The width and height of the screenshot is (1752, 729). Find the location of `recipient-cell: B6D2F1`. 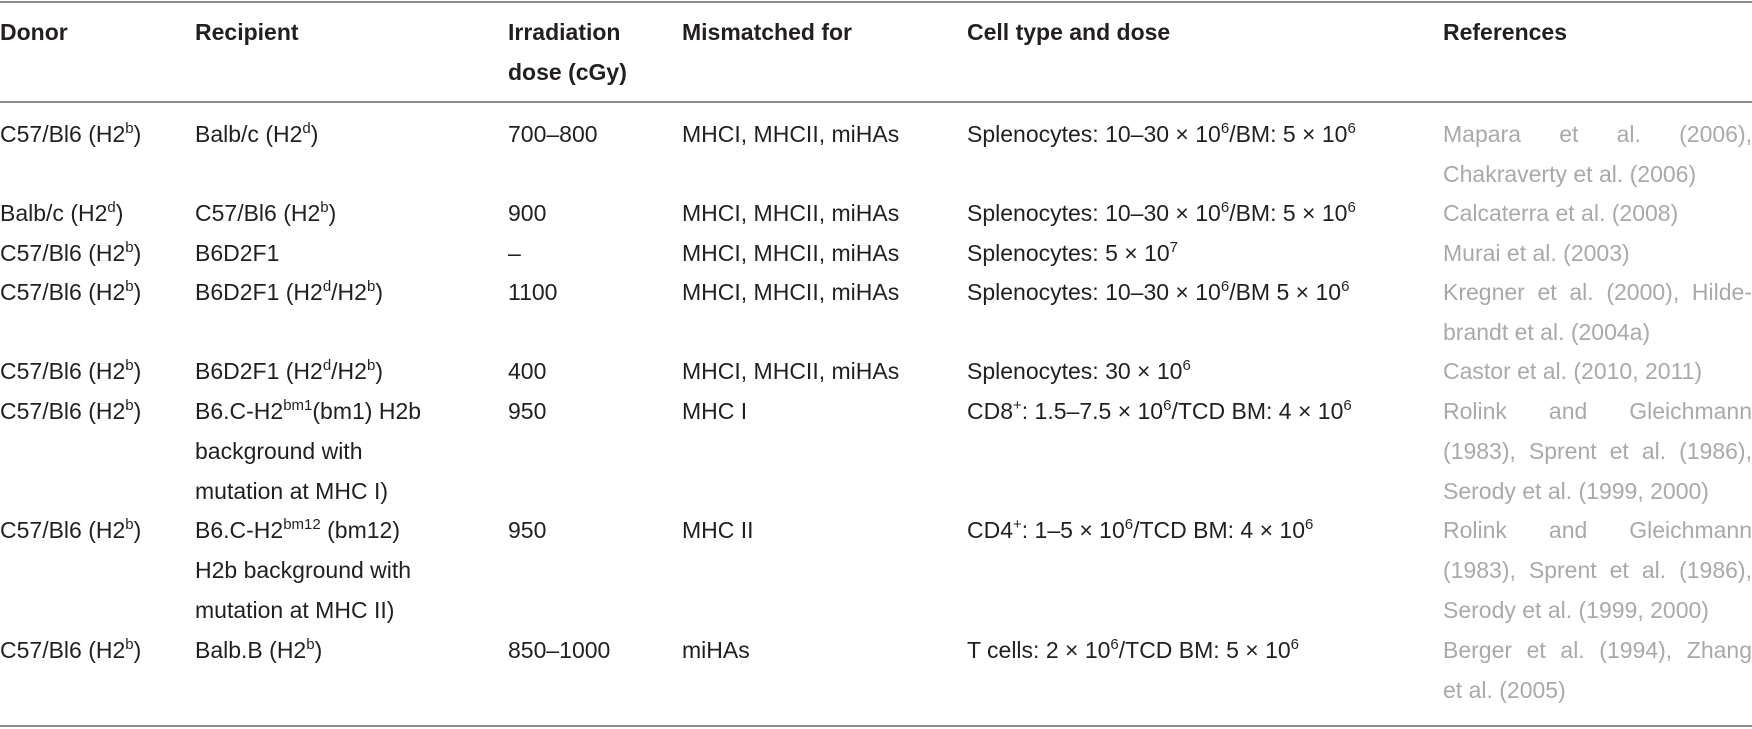

recipient-cell: B6D2F1 is located at coordinates (237, 253).